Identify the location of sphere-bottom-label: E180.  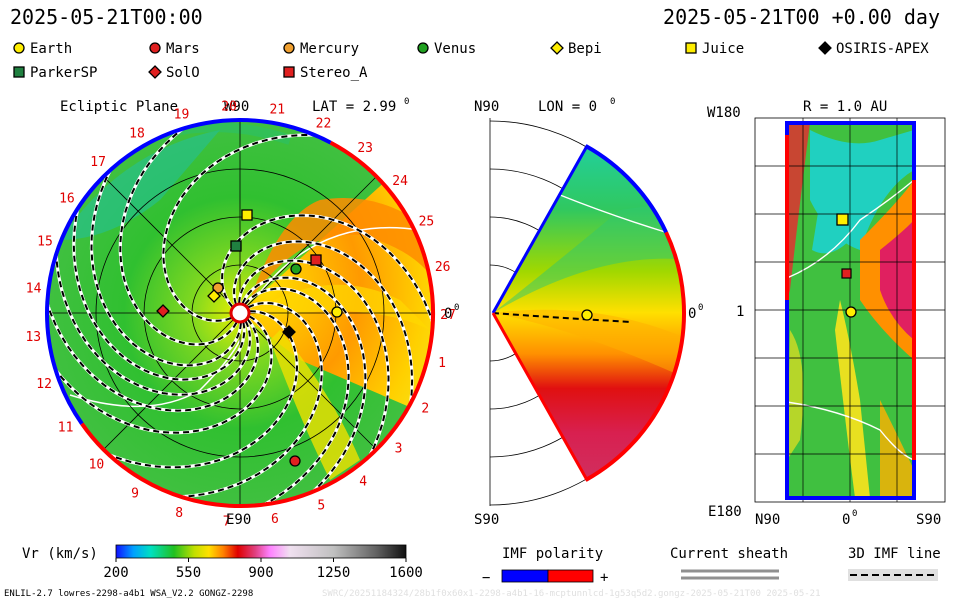
(725, 512).